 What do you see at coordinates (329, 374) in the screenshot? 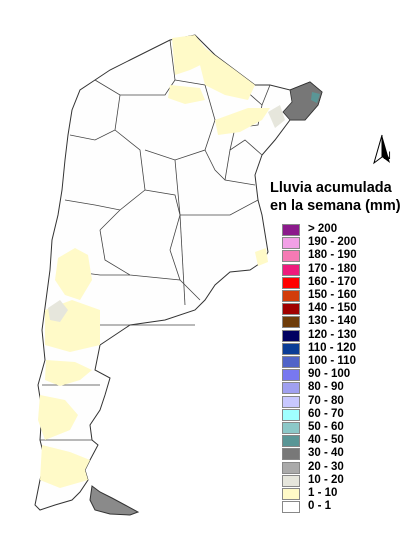
I see `legend-label: 90 - 100` at bounding box center [329, 374].